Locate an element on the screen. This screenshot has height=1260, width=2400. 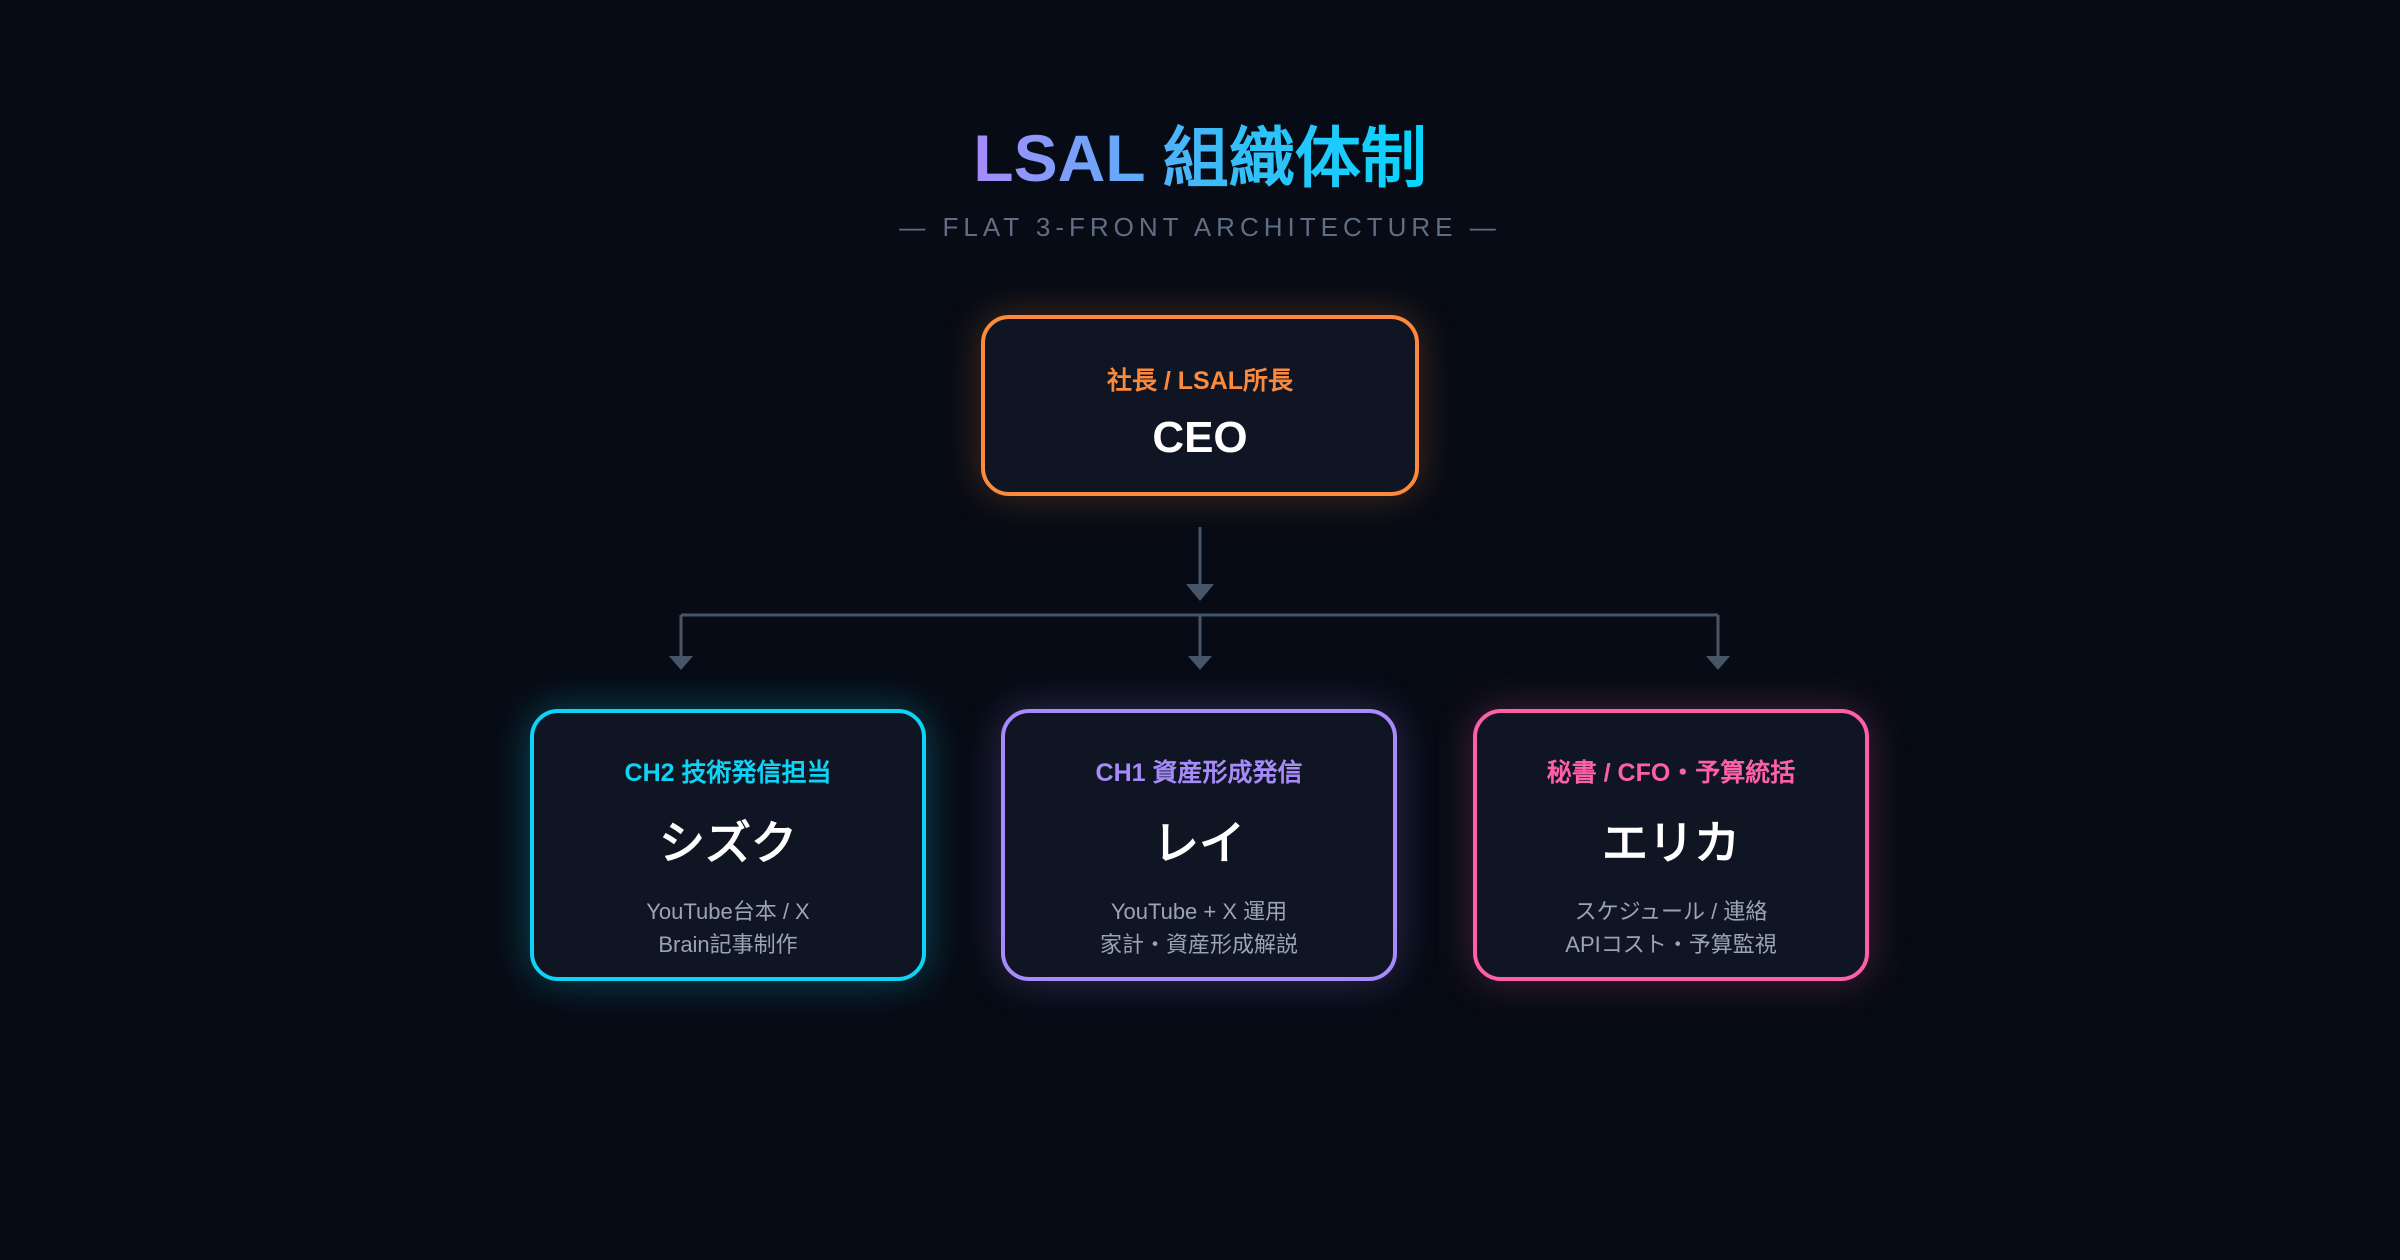
ceo-role: 社長 / LSAL所長 is located at coordinates (1200, 381).